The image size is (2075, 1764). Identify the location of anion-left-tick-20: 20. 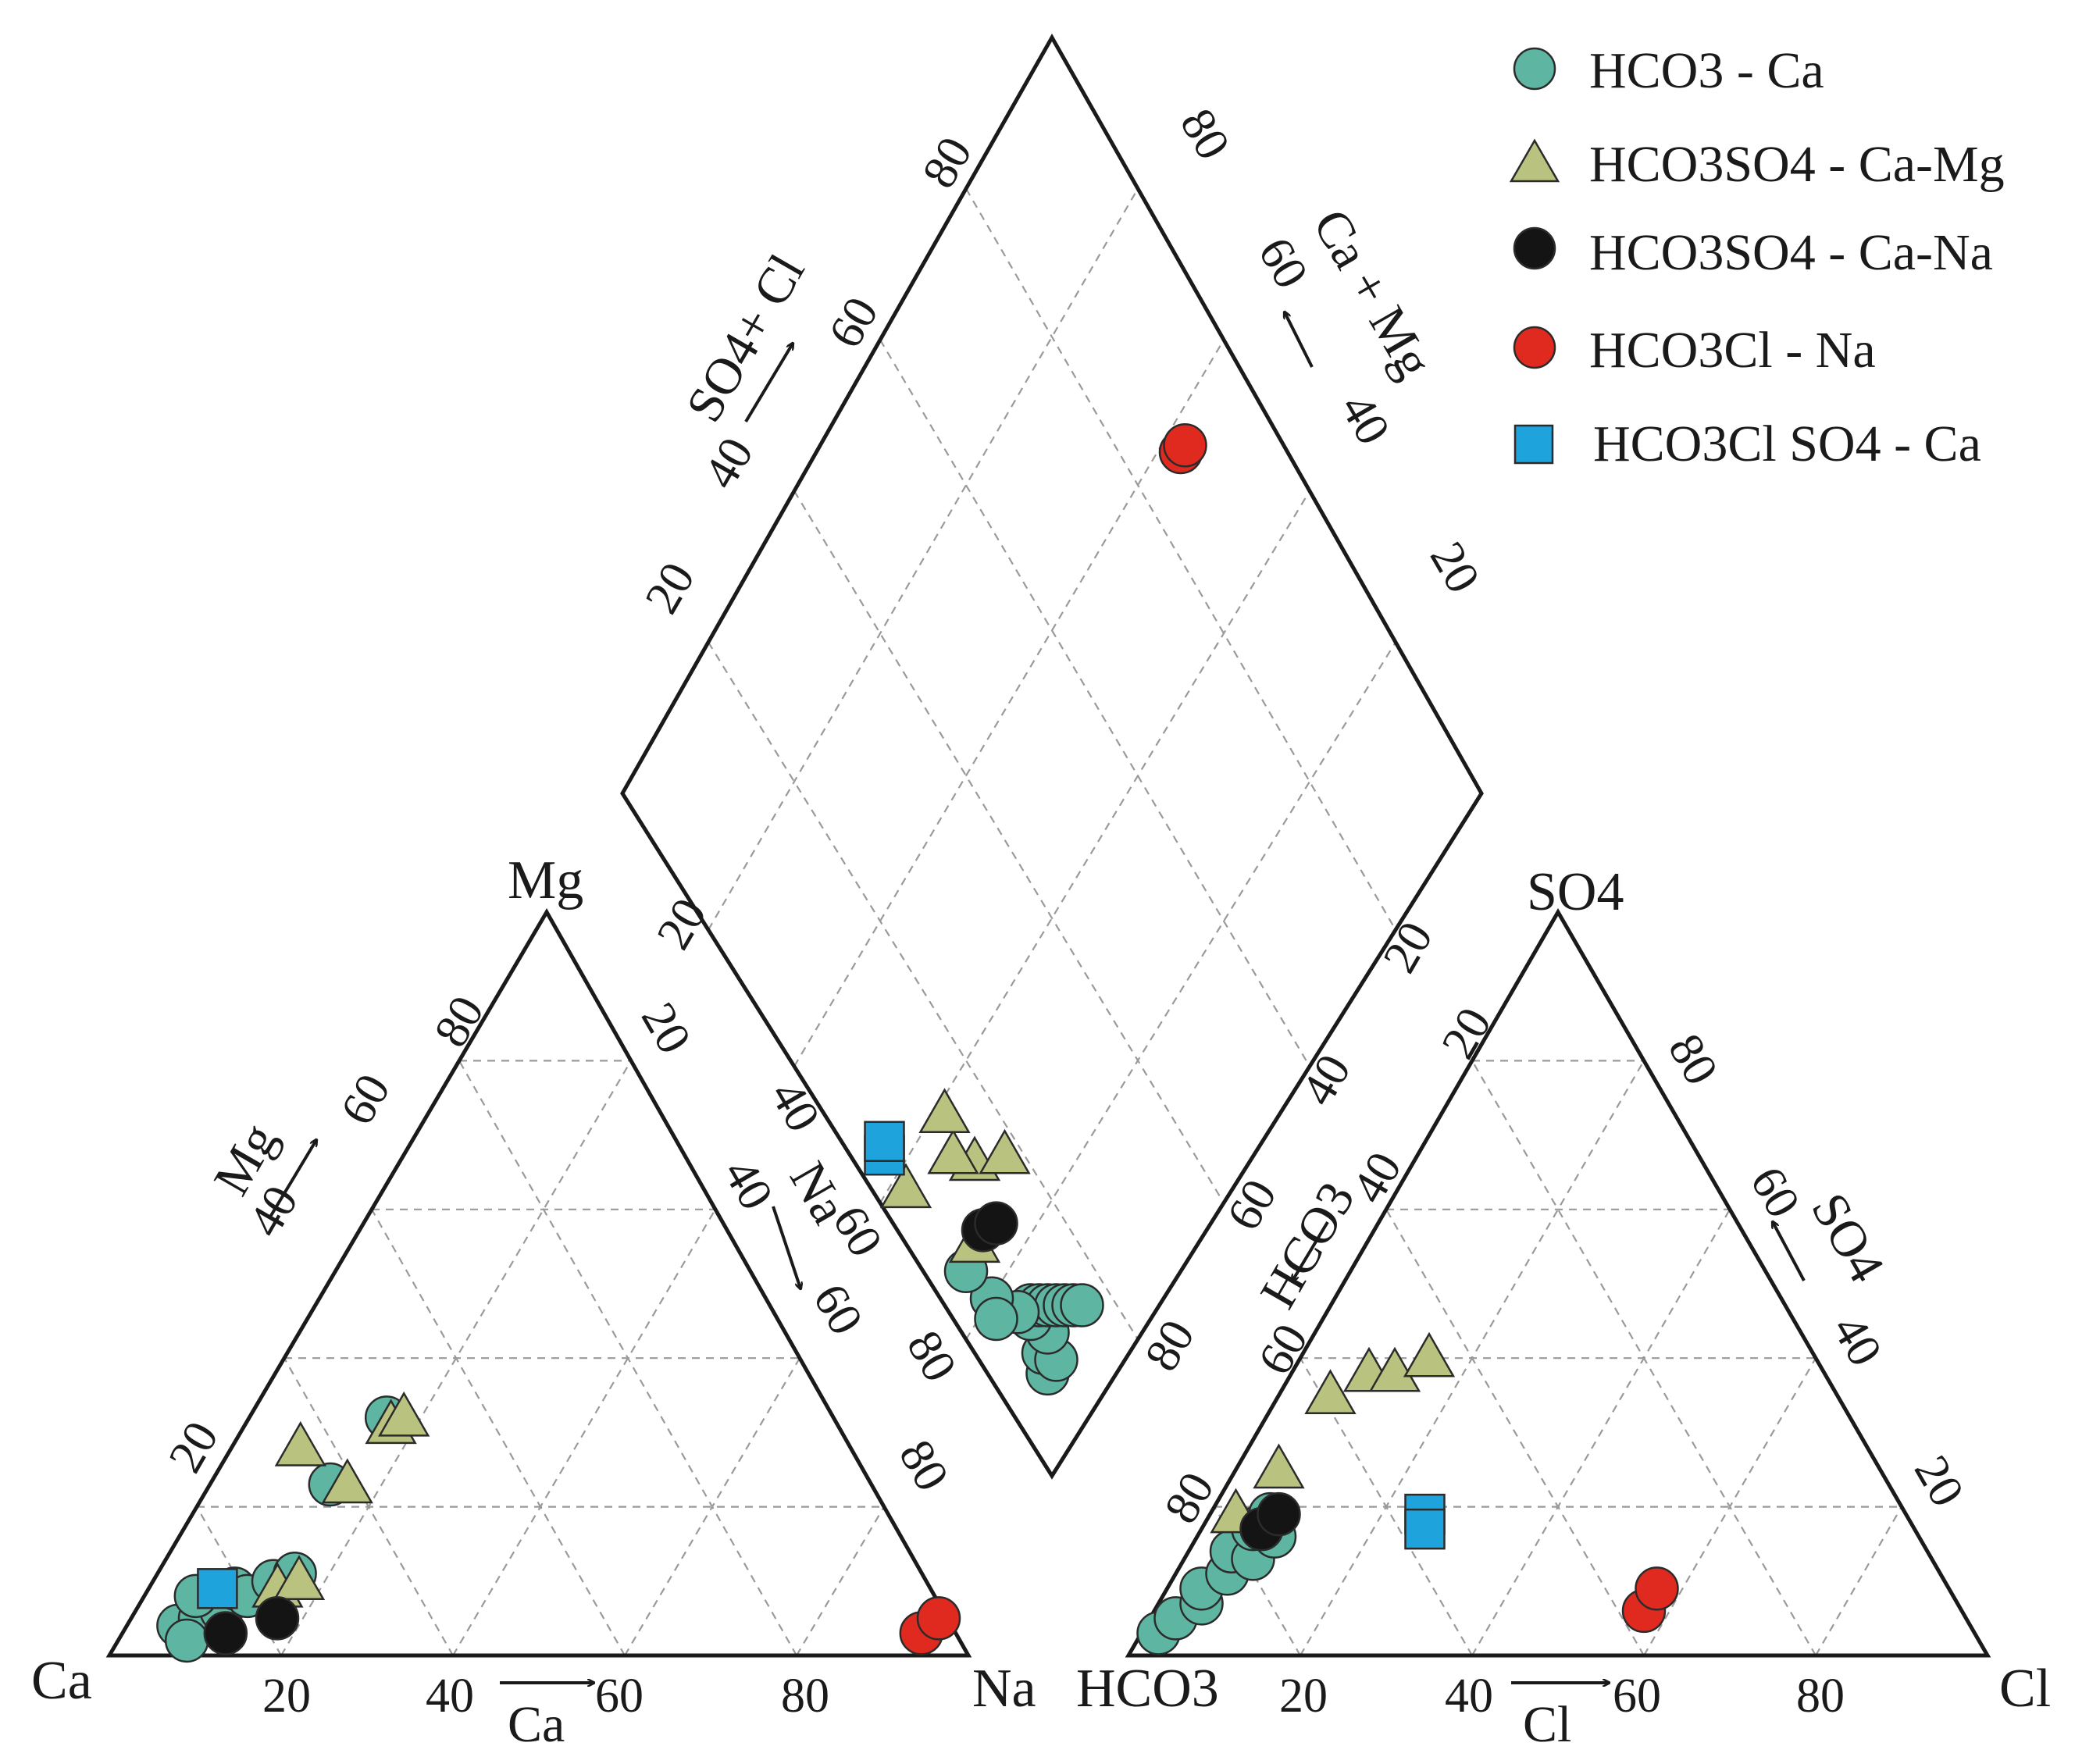
(1467, 1033).